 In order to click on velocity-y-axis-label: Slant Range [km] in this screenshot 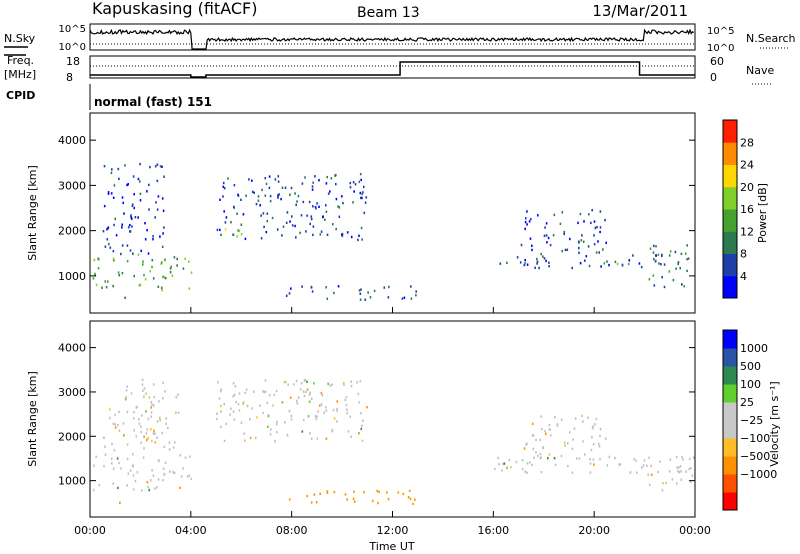, I will do `click(32, 419)`.